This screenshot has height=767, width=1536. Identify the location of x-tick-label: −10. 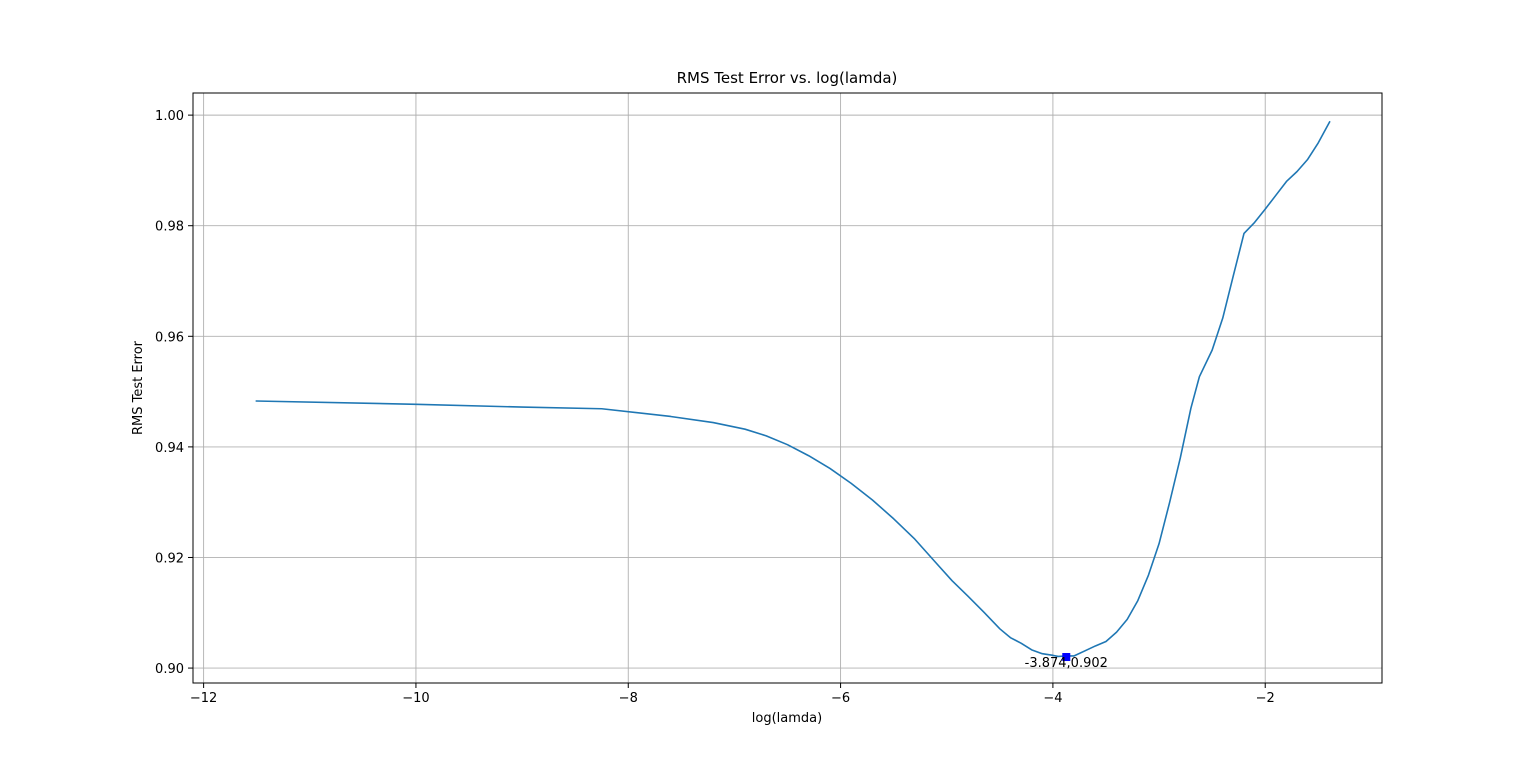
(415, 698).